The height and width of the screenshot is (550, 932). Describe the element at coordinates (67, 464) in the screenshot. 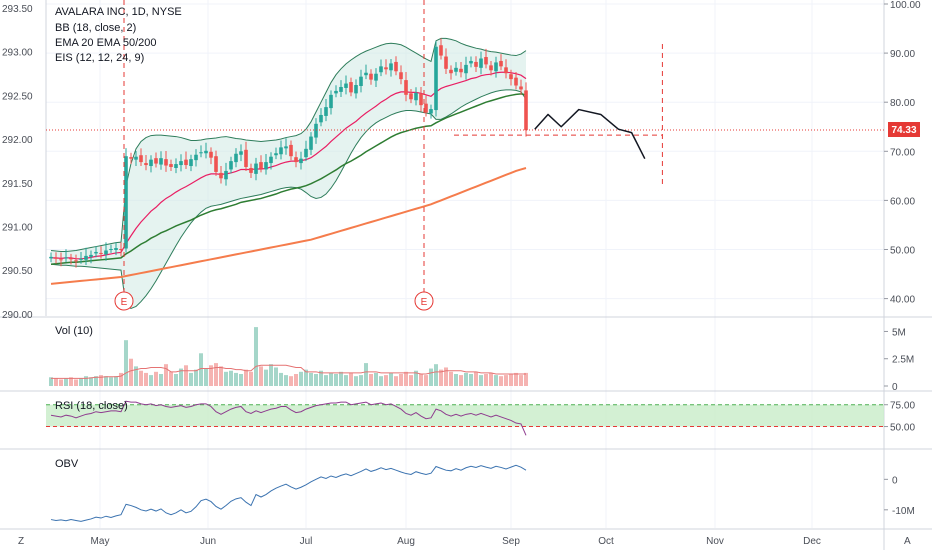

I see `obv-pane-label: OBV` at that location.